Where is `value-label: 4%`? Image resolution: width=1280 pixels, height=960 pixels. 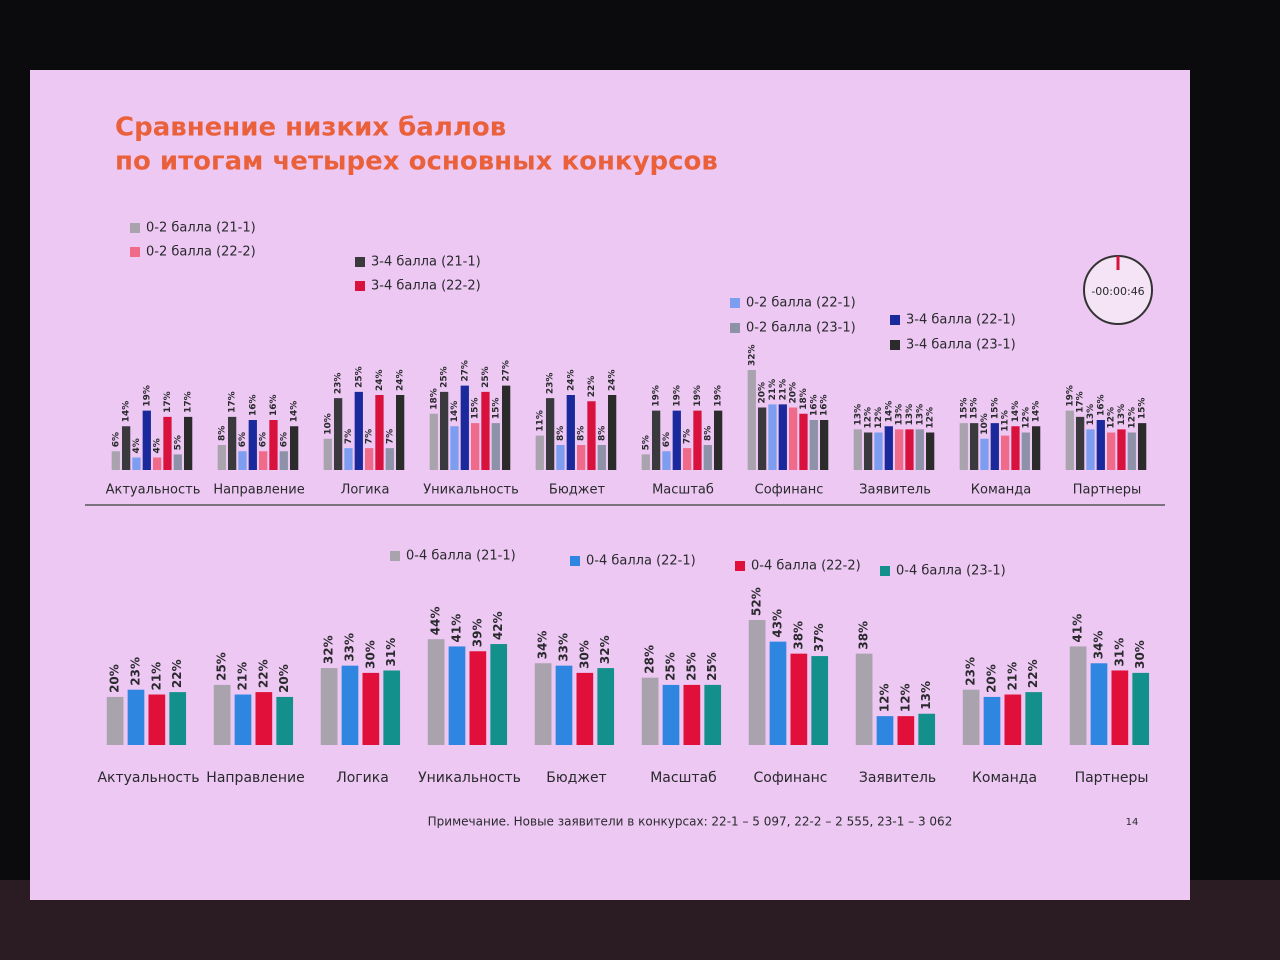 value-label: 4% is located at coordinates (137, 445).